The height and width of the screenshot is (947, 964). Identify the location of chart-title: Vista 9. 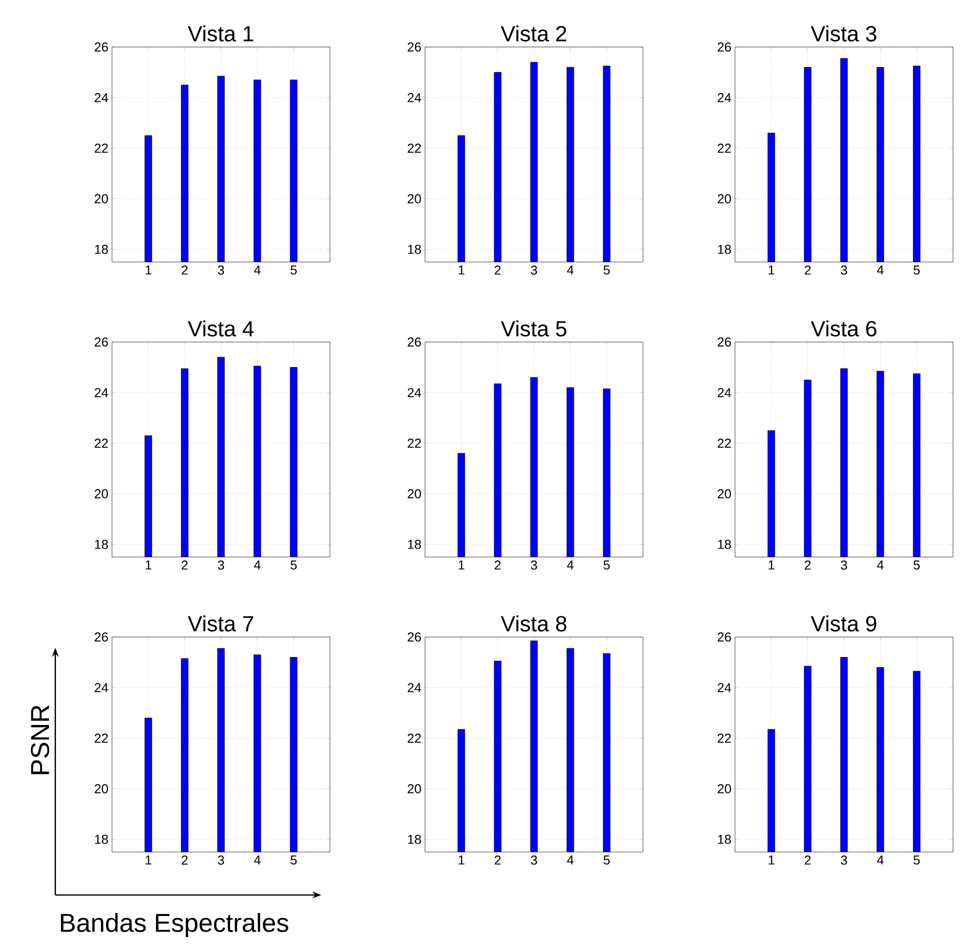
(843, 623).